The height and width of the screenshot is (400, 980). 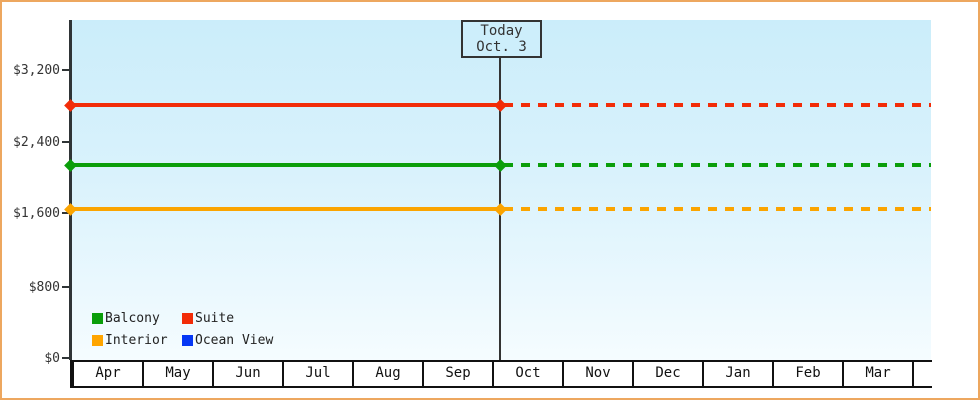 What do you see at coordinates (97, 340) in the screenshot?
I see `legend-swatch-interior-icon` at bounding box center [97, 340].